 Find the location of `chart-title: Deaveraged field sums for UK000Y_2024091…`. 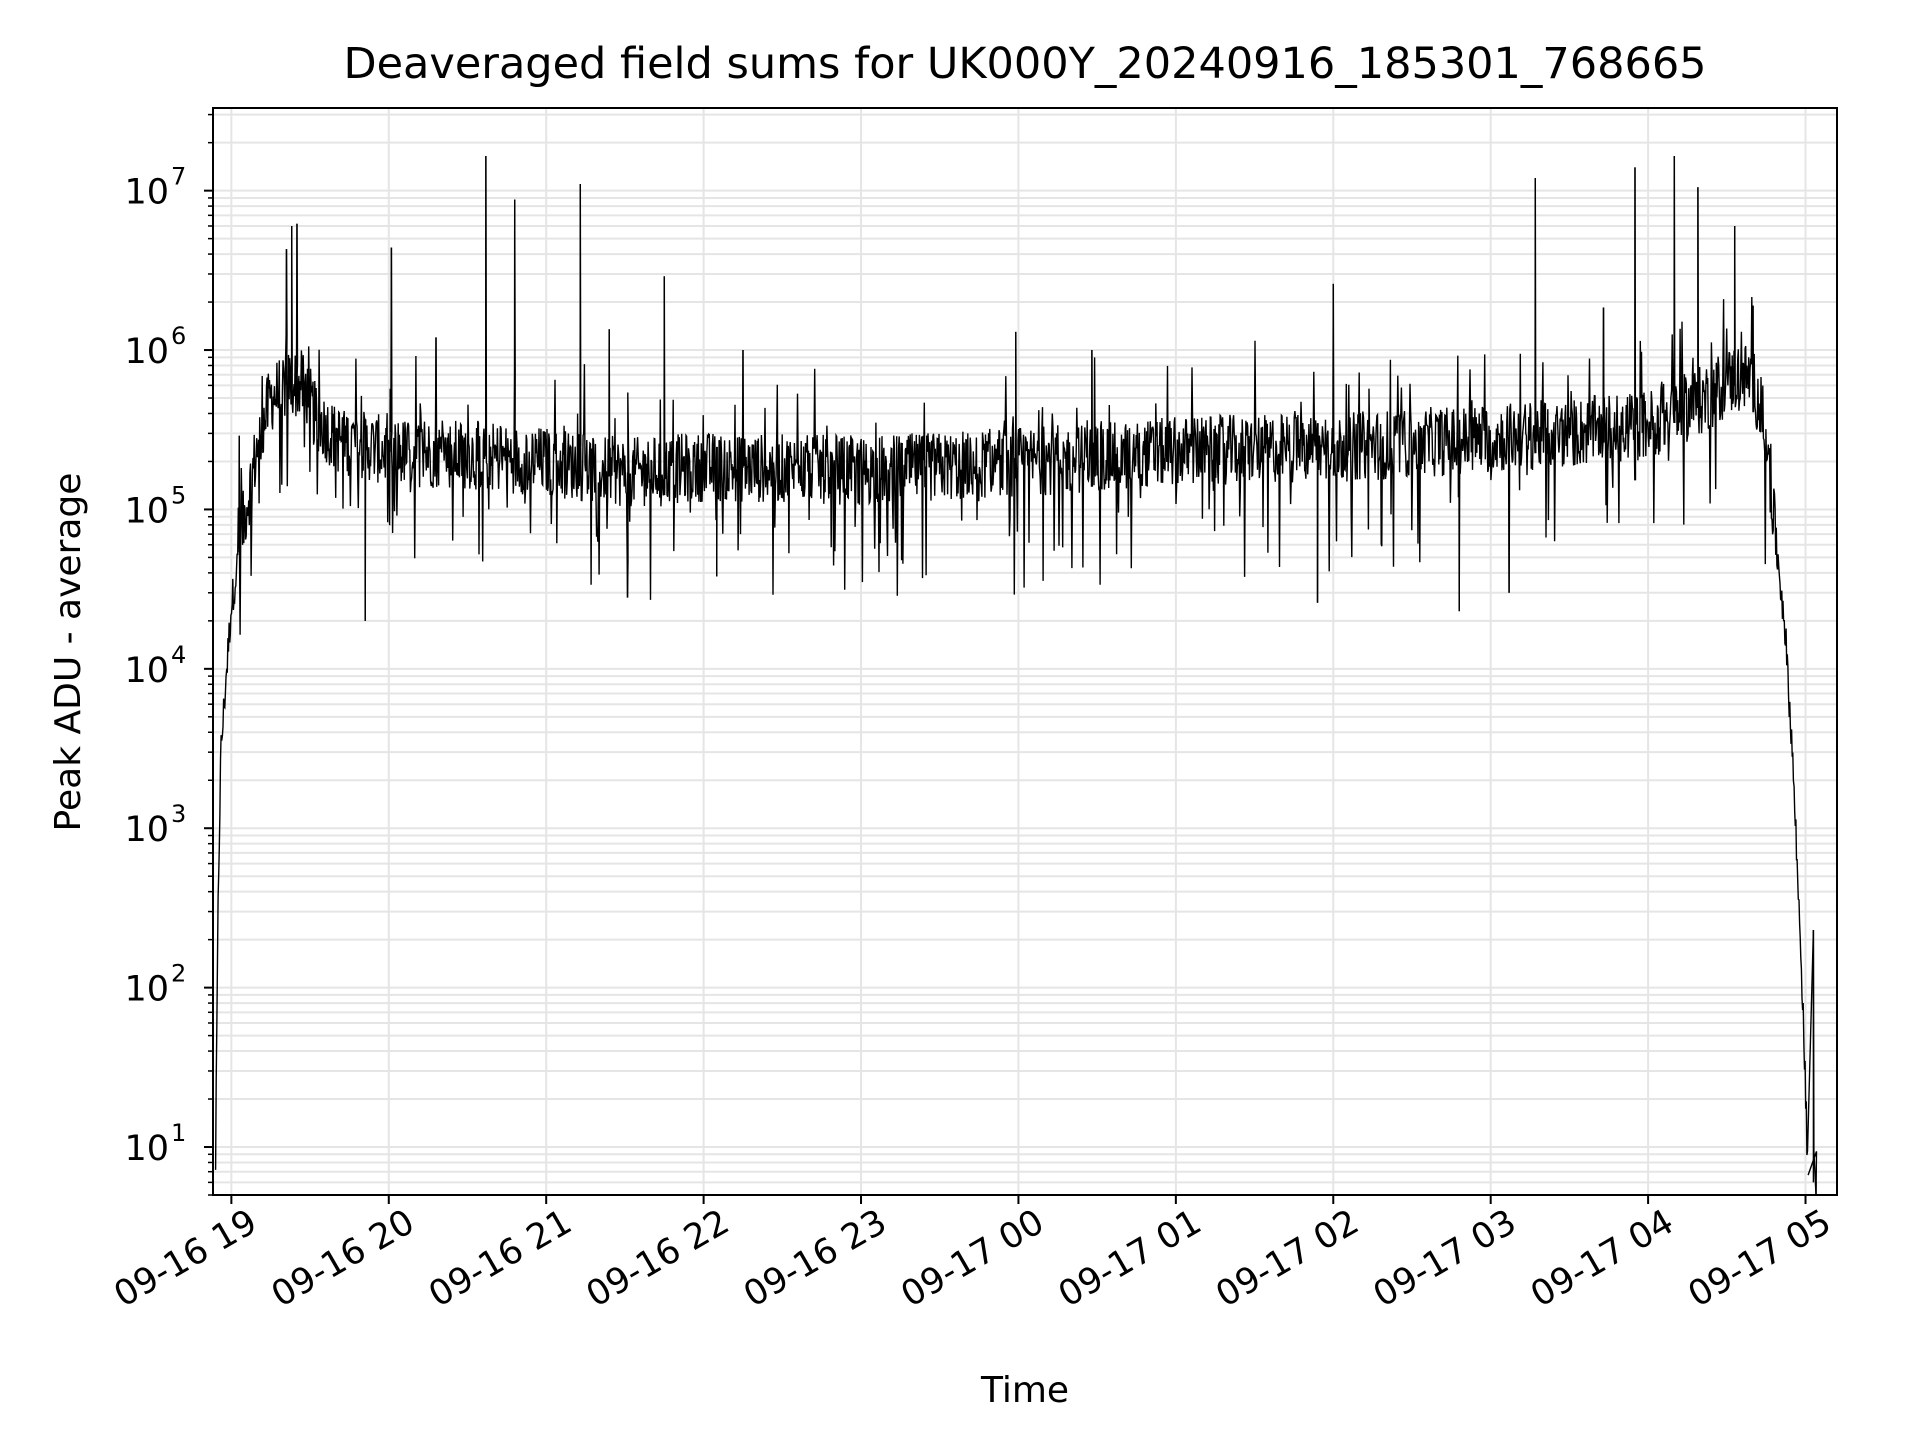

chart-title: Deaveraged field sums for UK000Y_2024091… is located at coordinates (1024, 64).